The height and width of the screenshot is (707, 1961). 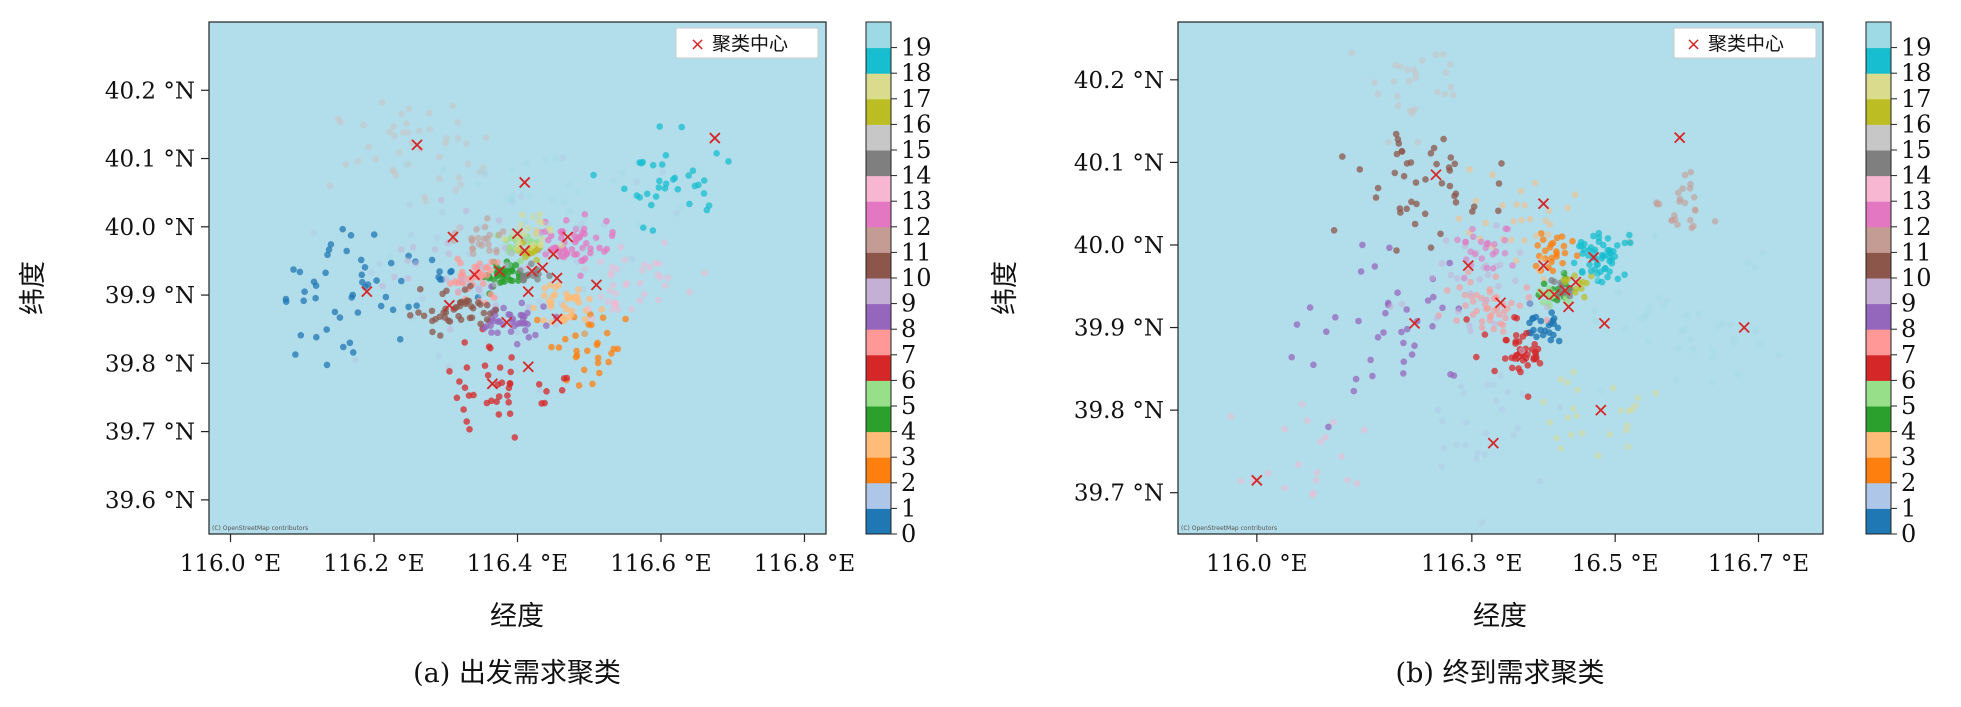 What do you see at coordinates (509, 272) in the screenshot?
I see `cluster-4-point` at bounding box center [509, 272].